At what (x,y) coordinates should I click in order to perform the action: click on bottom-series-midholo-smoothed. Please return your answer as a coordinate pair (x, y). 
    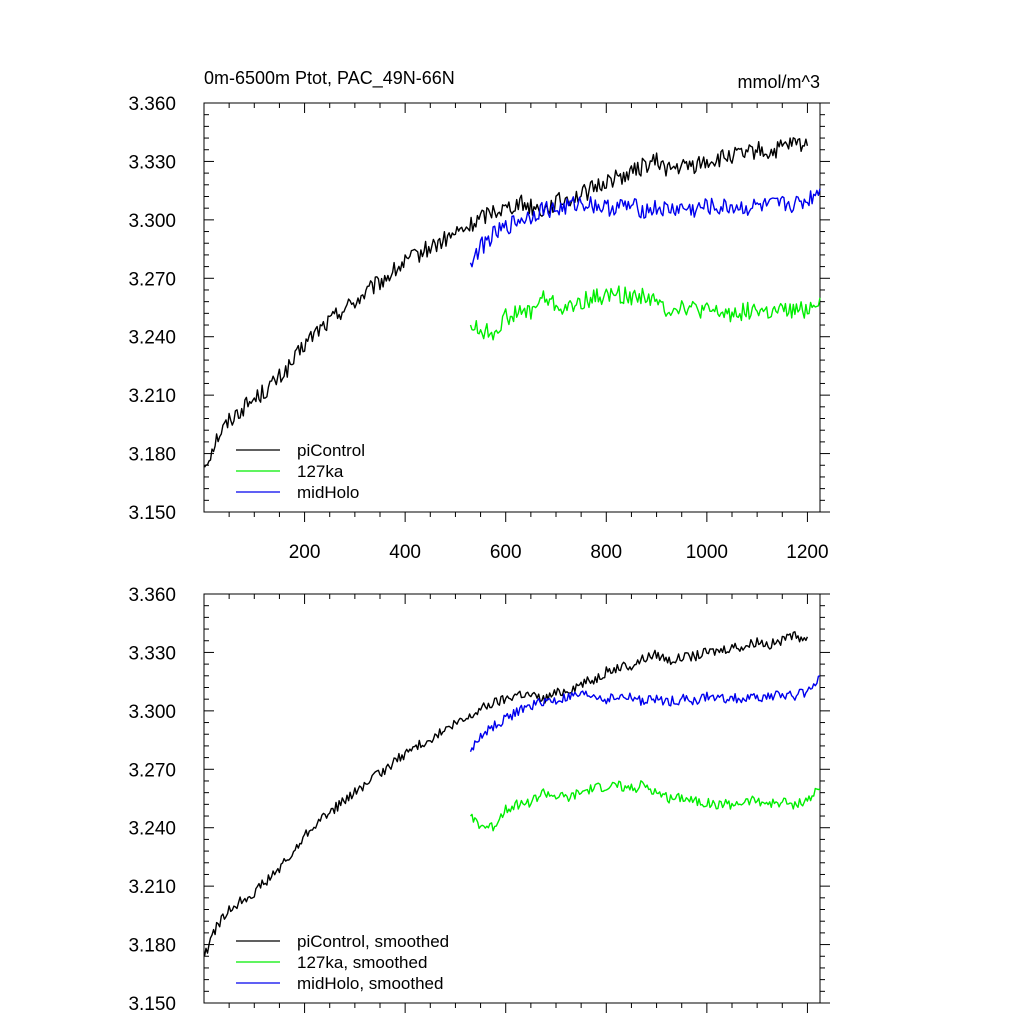
    Looking at the image, I should click on (645, 714).